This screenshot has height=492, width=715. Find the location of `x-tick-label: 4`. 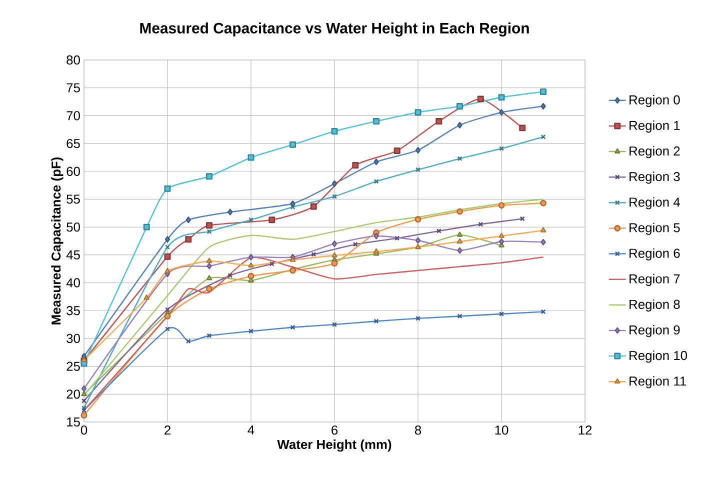

x-tick-label: 4 is located at coordinates (251, 430).